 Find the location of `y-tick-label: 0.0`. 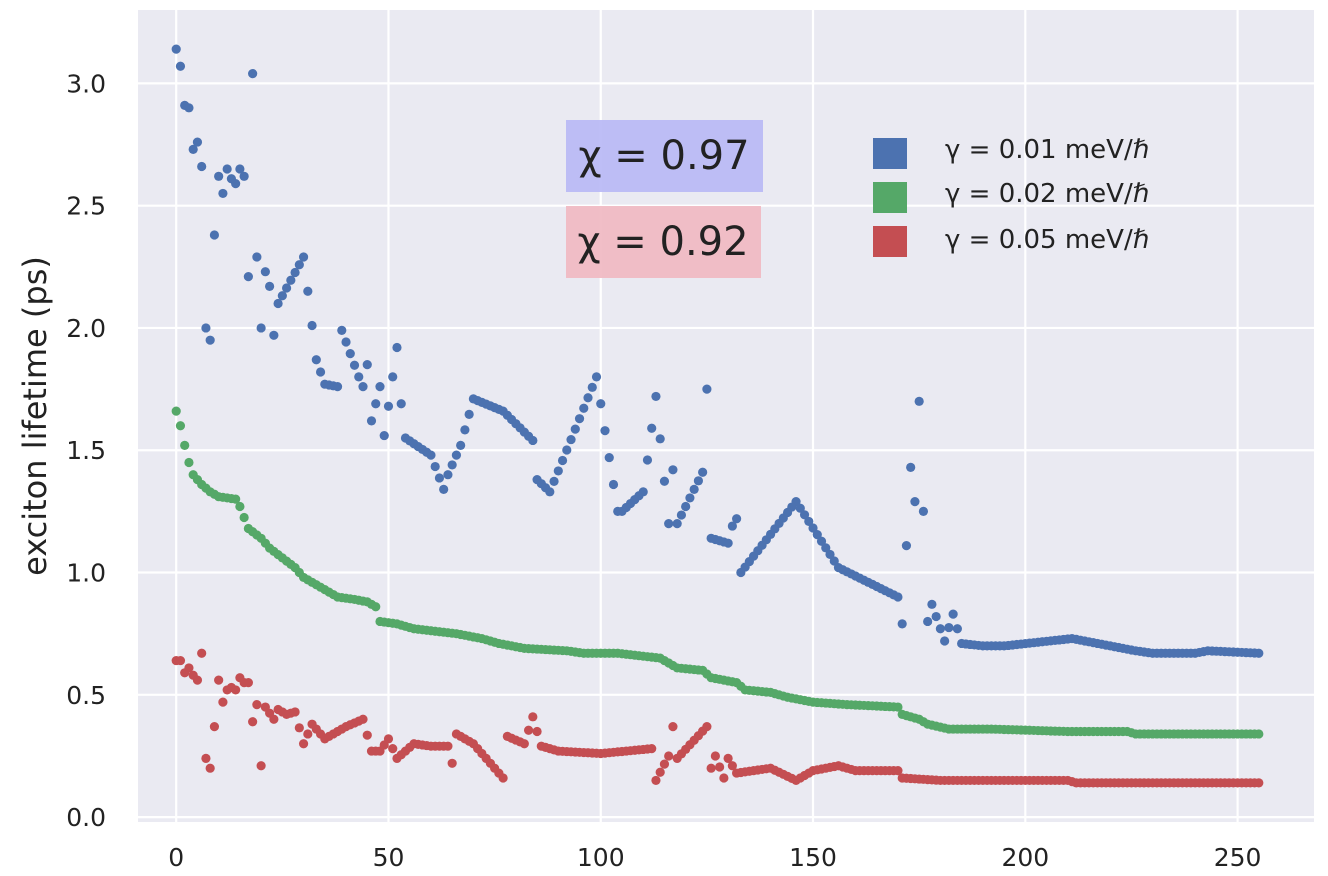

y-tick-label: 0.0 is located at coordinates (86, 817).